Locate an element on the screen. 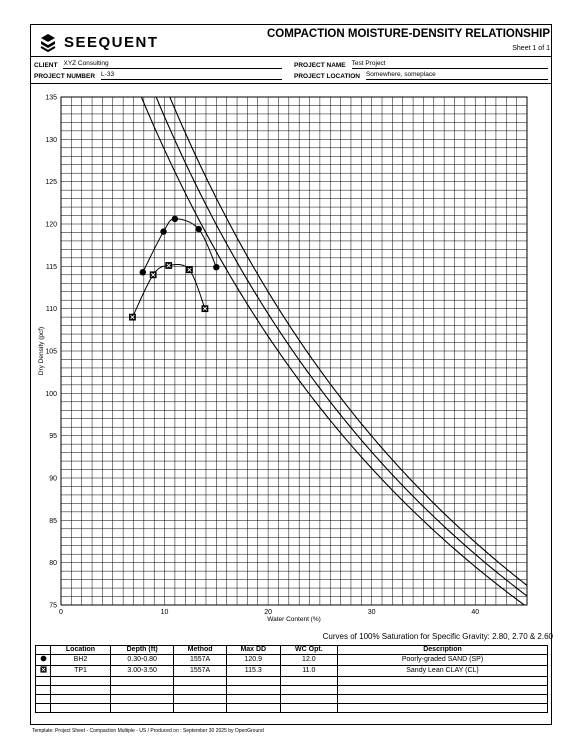 The height and width of the screenshot is (753, 583). table-cell-location: TP1 is located at coordinates (80, 671).